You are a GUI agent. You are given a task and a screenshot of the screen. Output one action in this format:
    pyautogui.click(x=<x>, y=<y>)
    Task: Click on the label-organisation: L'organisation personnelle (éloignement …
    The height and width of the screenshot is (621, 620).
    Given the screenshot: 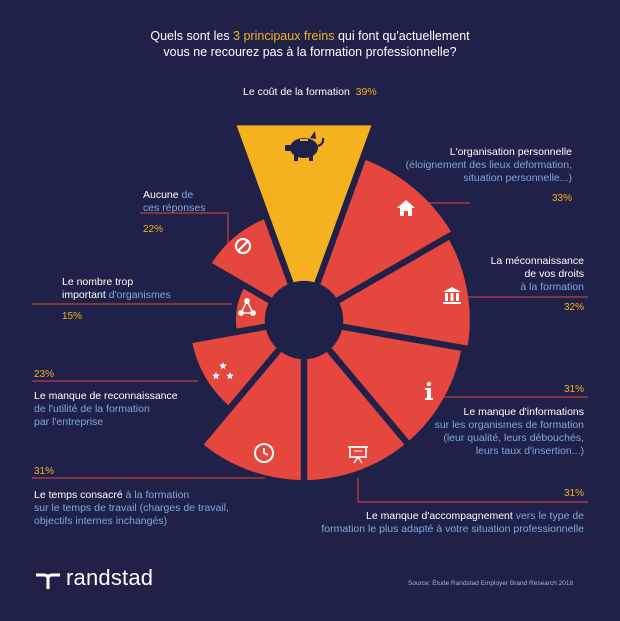 What is the action you would take?
    pyautogui.click(x=488, y=165)
    